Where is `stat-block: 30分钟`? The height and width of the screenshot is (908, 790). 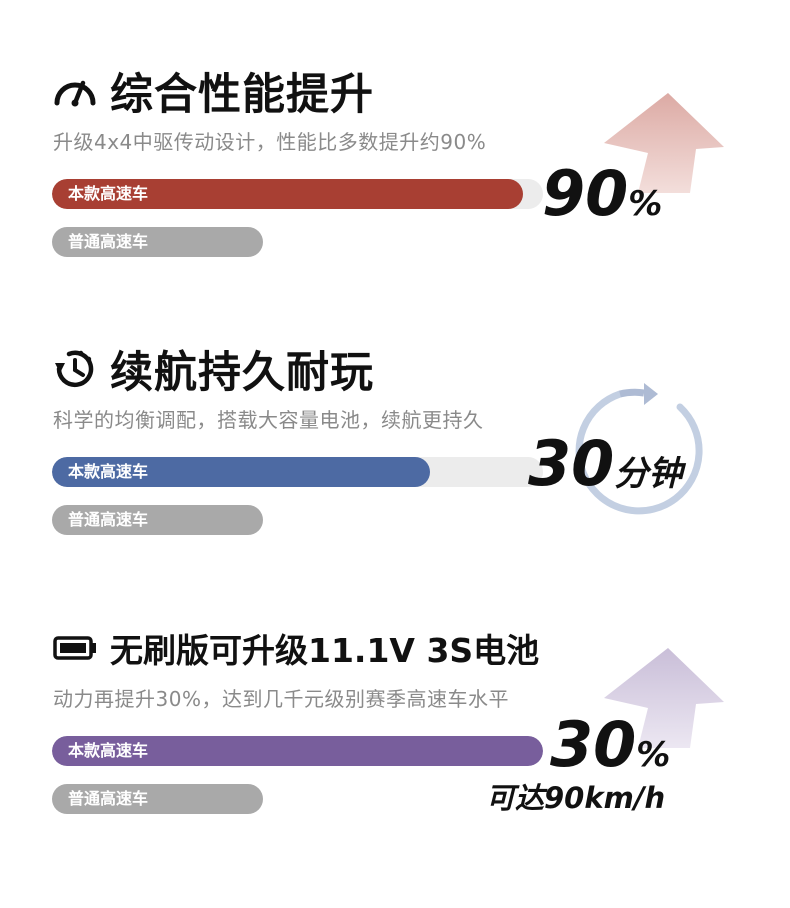 stat-block: 30分钟 is located at coordinates (609, 473).